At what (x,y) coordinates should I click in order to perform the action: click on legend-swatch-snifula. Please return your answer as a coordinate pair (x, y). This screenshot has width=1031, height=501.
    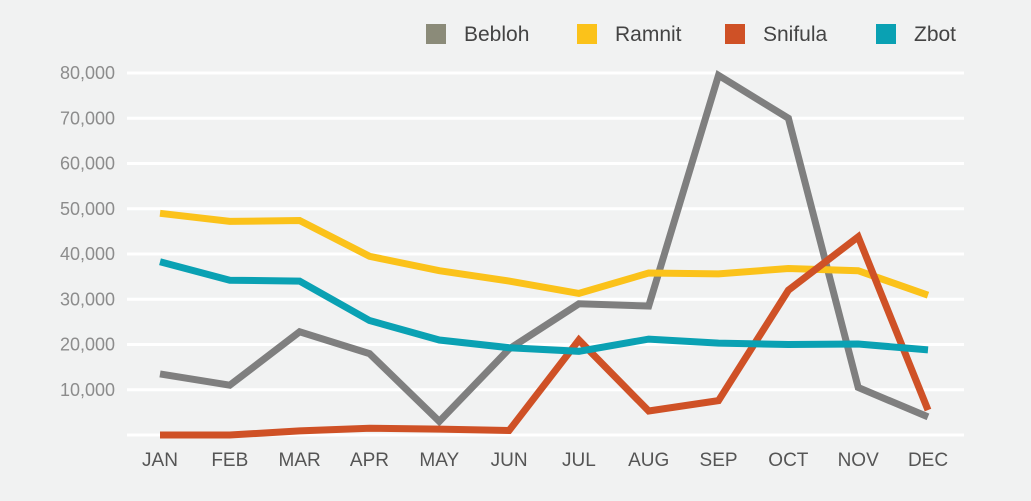
    Looking at the image, I should click on (735, 34).